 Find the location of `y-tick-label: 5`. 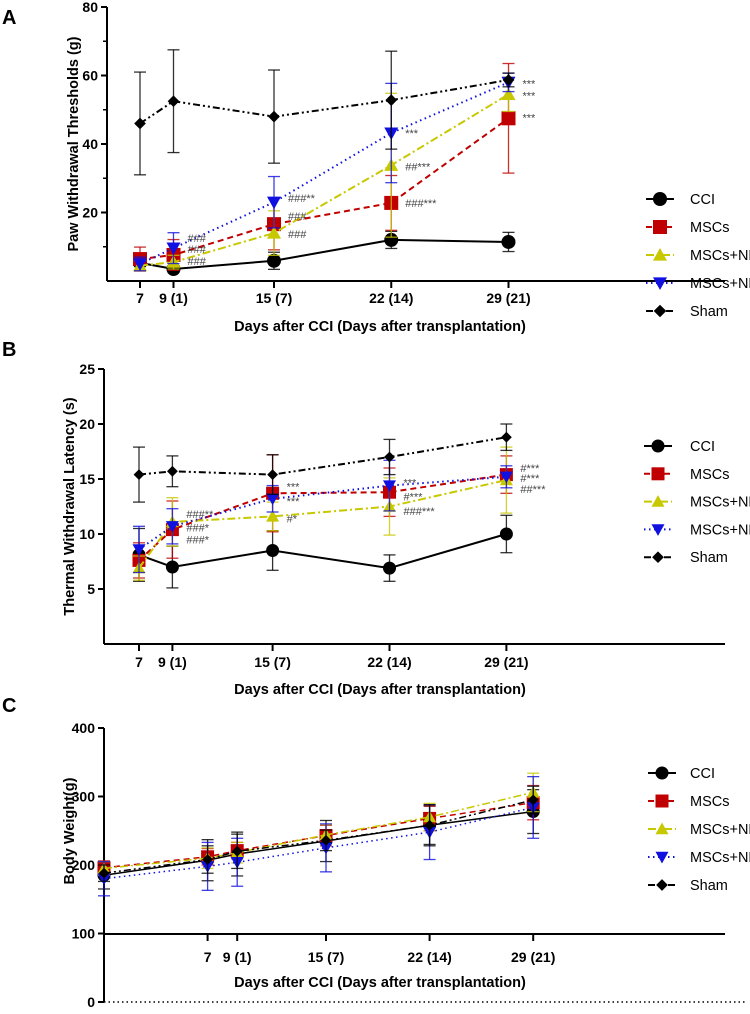

y-tick-label: 5 is located at coordinates (91, 589).